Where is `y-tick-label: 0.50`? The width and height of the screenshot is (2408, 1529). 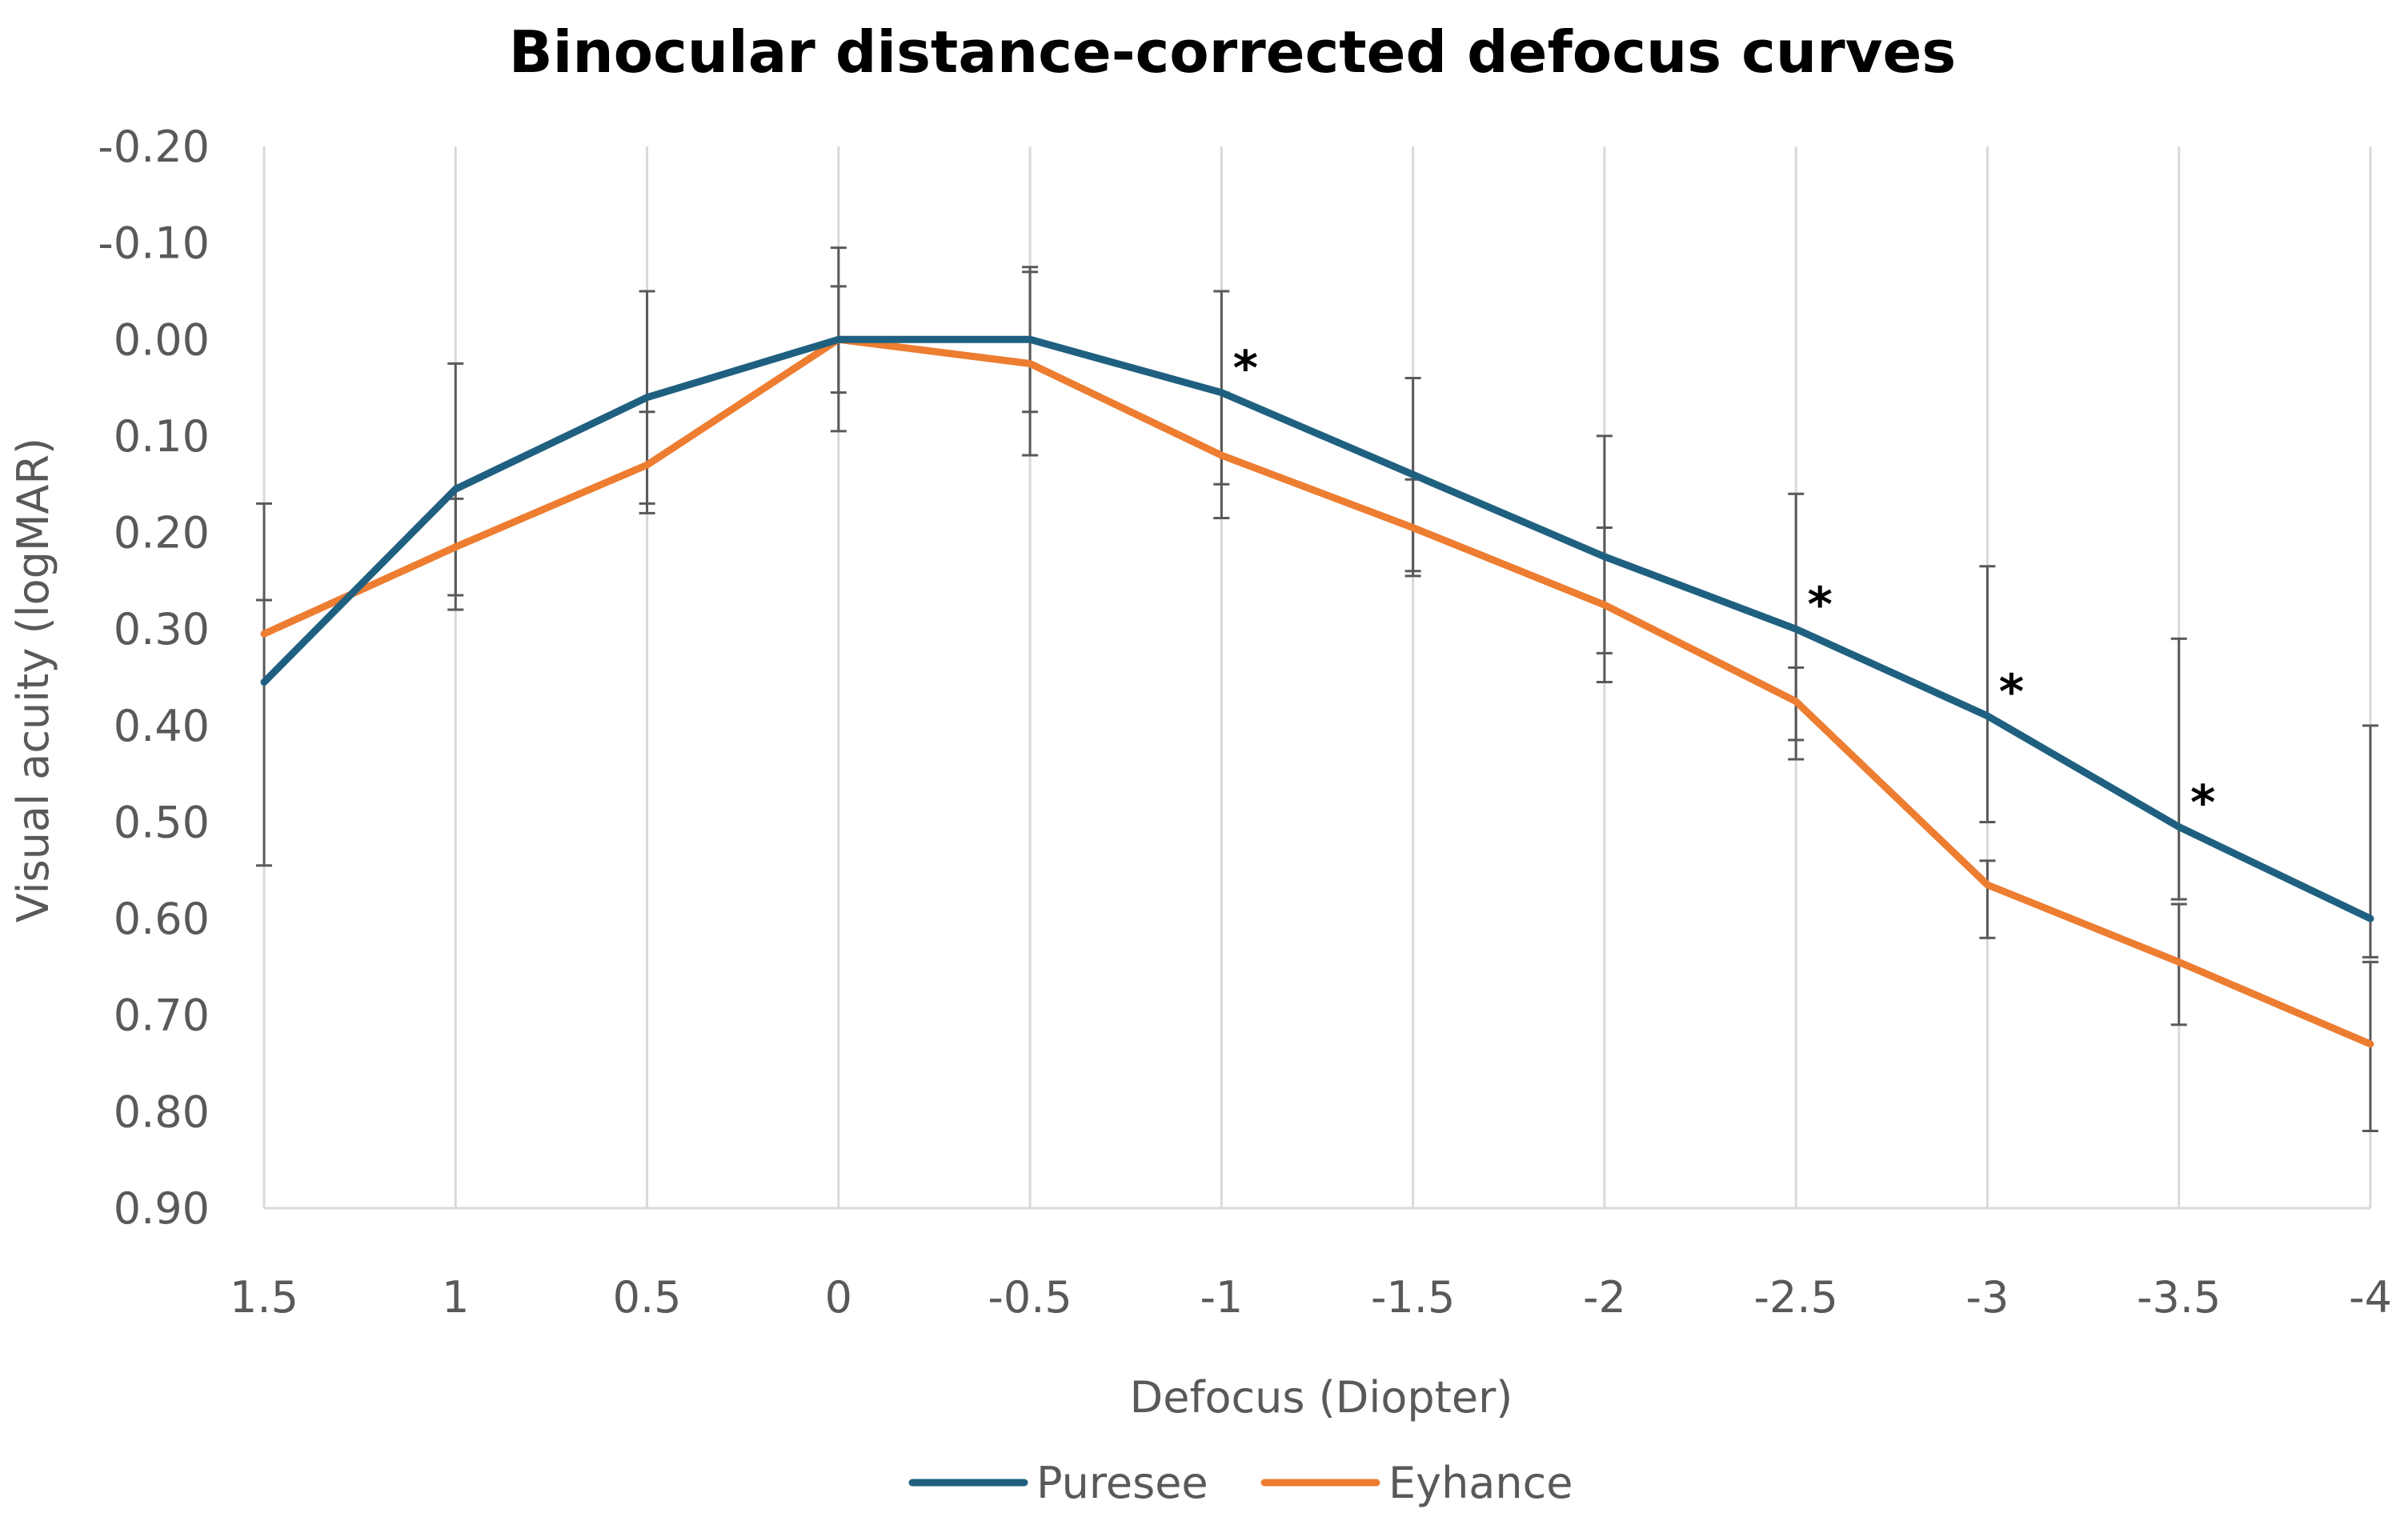 y-tick-label: 0.50 is located at coordinates (162, 822).